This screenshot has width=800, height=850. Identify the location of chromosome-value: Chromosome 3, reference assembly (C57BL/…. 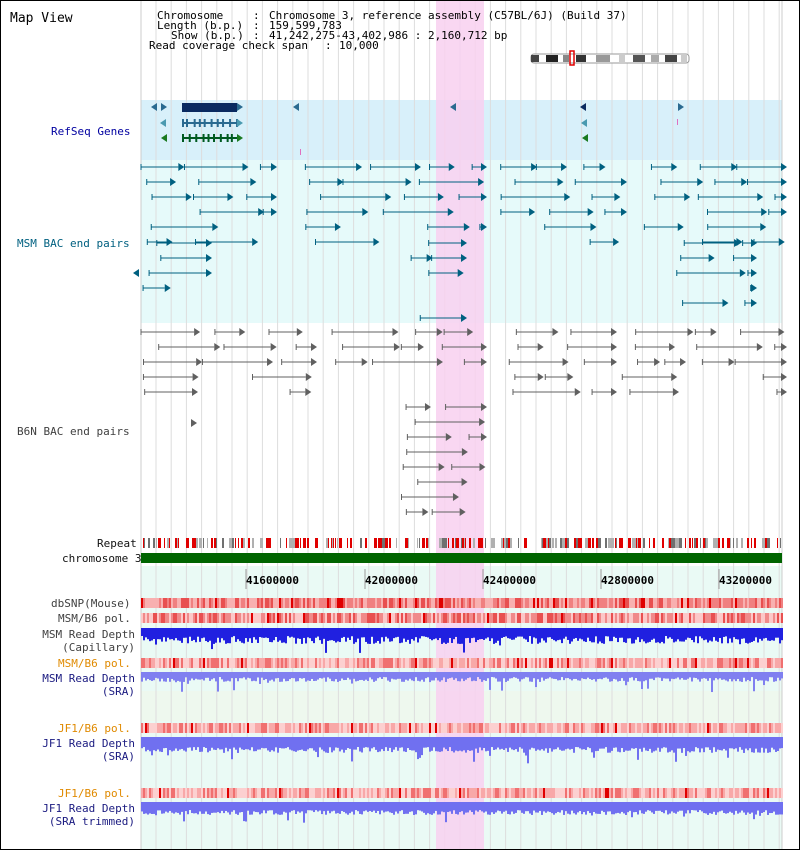
(448, 15).